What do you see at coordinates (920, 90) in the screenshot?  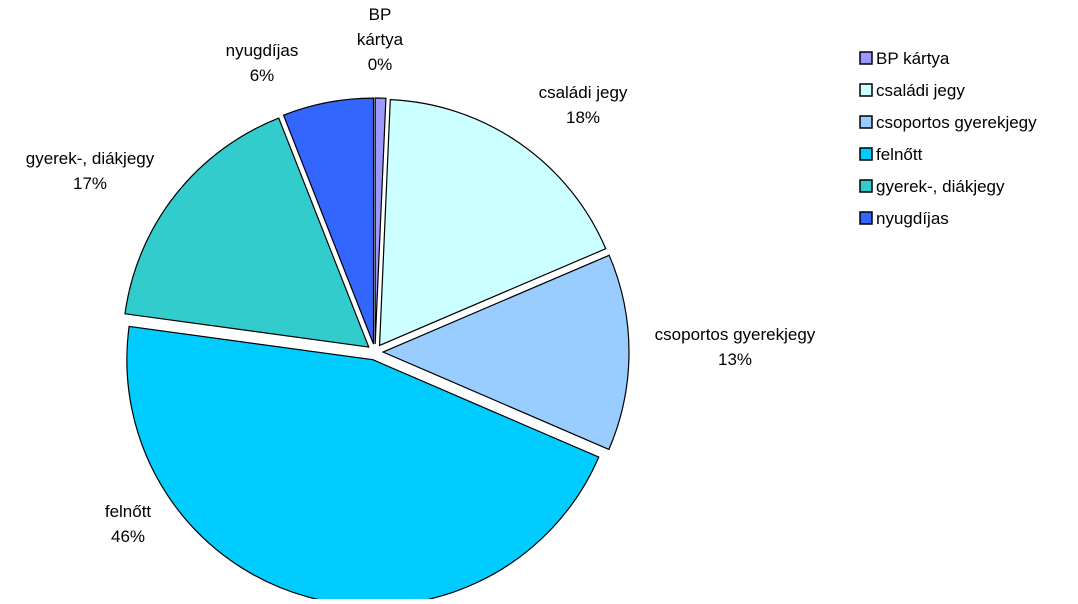 I see `legend-label-2: családi jegy` at bounding box center [920, 90].